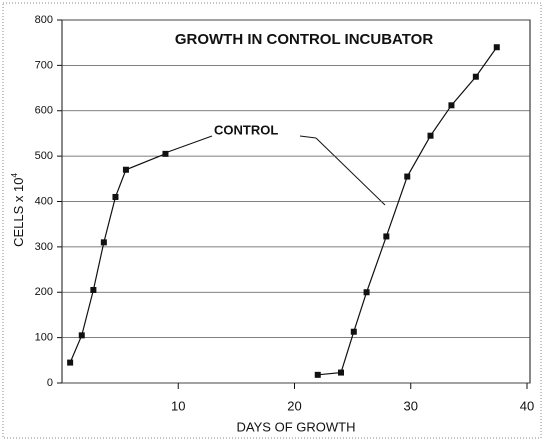  I want to click on x-tick-label: 30, so click(411, 405).